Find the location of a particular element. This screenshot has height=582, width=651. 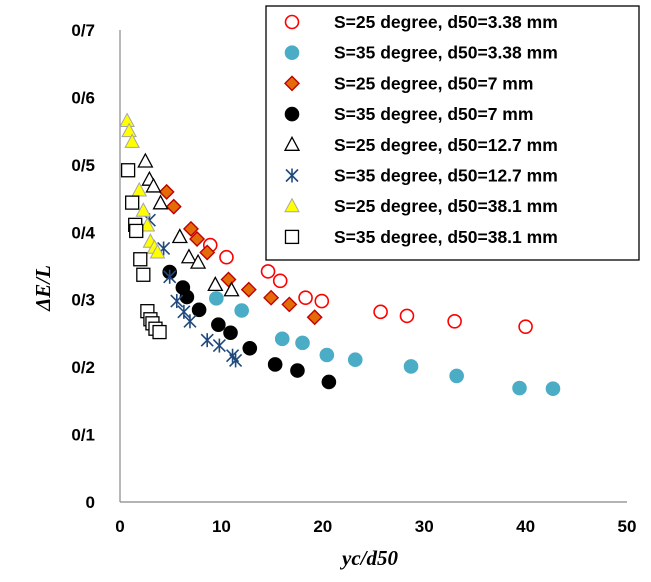

x-tick-label: 20 is located at coordinates (322, 526).